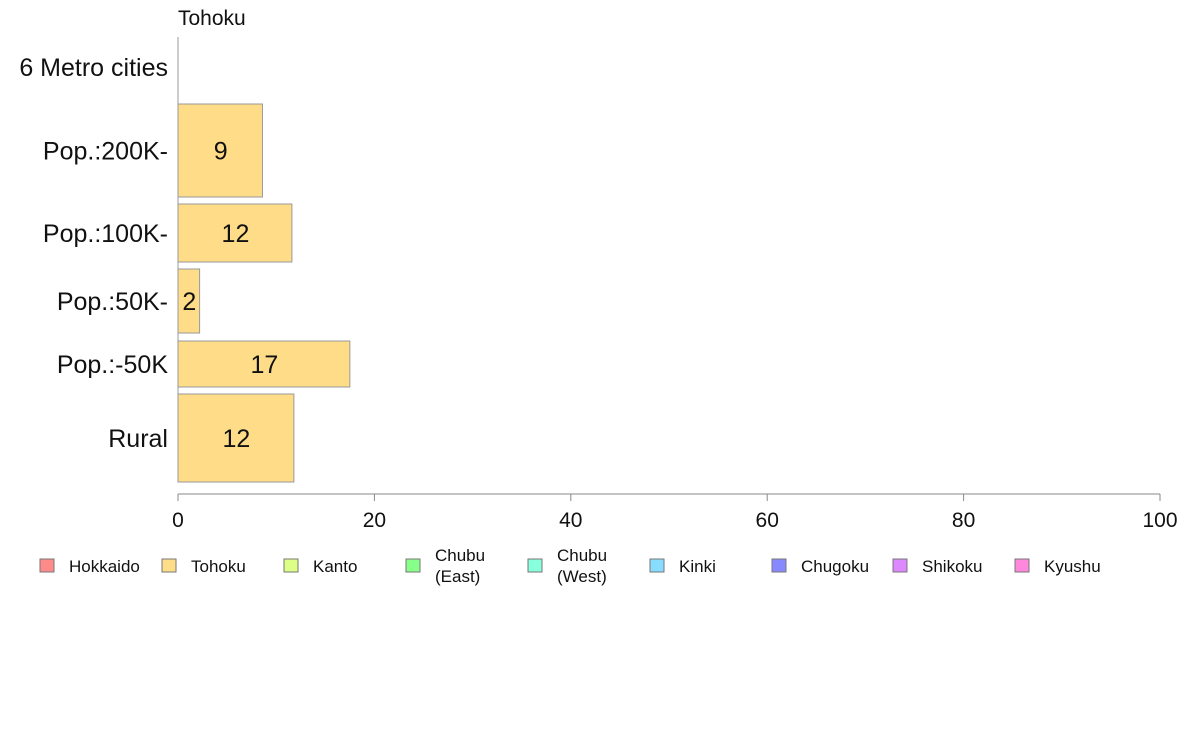 The image size is (1188, 736). Describe the element at coordinates (113, 365) in the screenshot. I see `category-label: Pop.:-50K` at that location.